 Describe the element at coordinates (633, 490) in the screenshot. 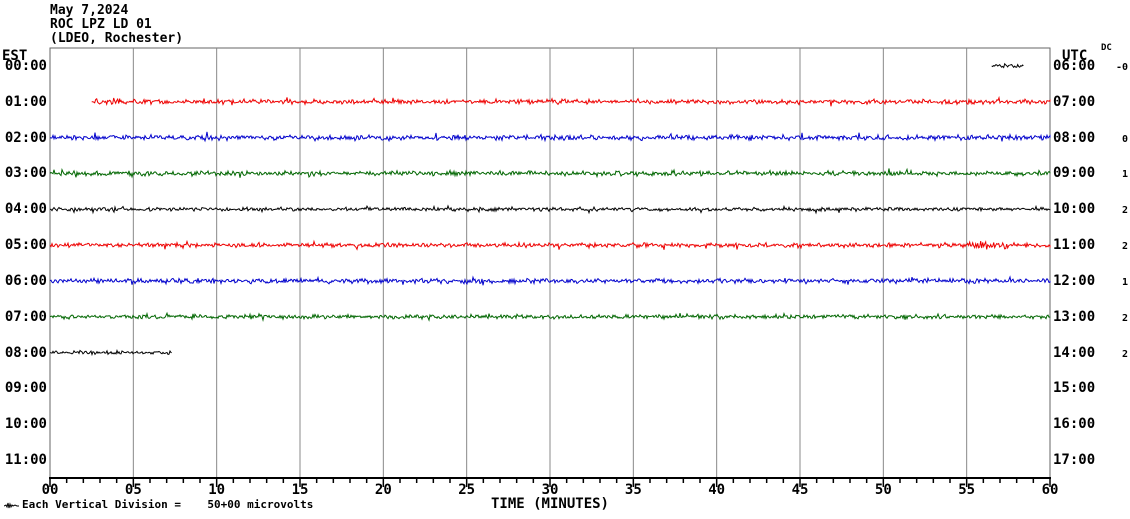

I see `x-tick-label: 35` at that location.